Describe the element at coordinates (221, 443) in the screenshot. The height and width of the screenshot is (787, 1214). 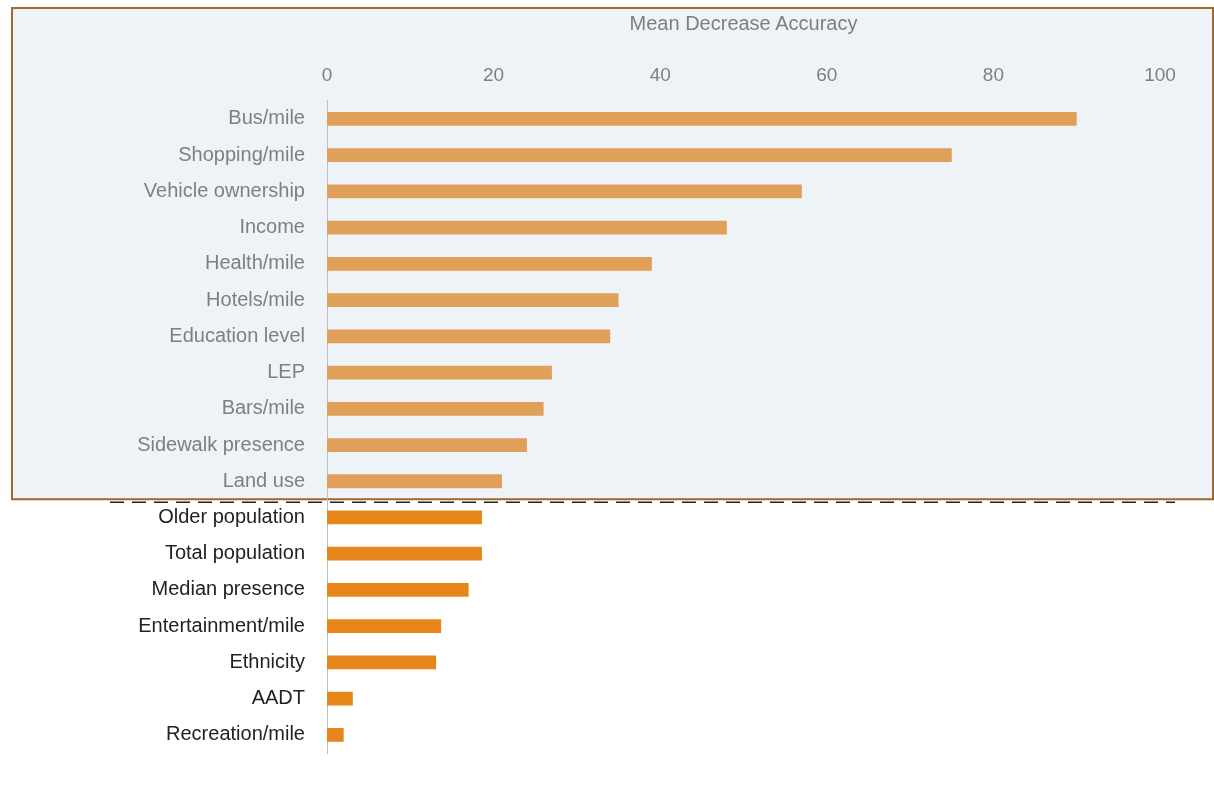
I see `y-tick-label: Sidewalk presence` at that location.